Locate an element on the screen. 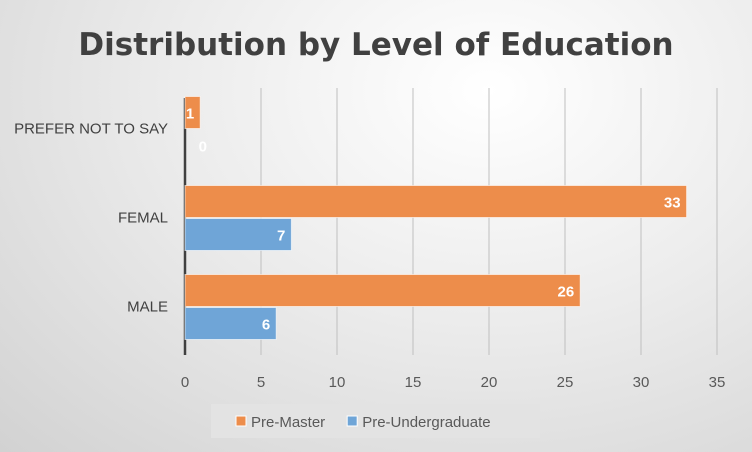 The width and height of the screenshot is (752, 452). data-label: 7 is located at coordinates (281, 236).